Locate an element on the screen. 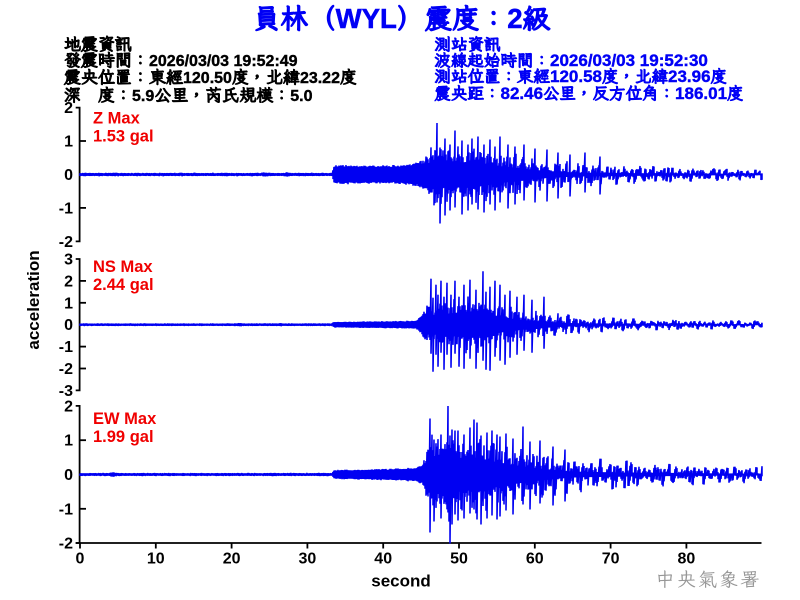 The image size is (800, 600). svg-text: 1.53 gal is located at coordinates (123, 137).